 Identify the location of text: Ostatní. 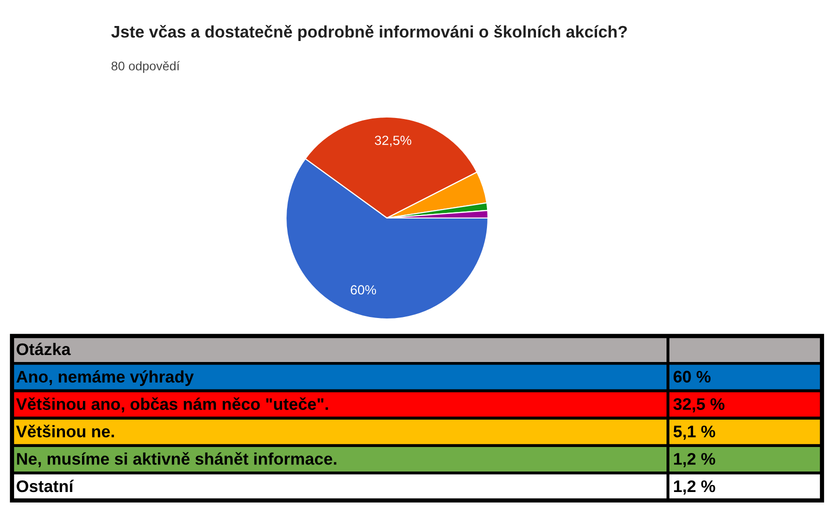
(45, 486).